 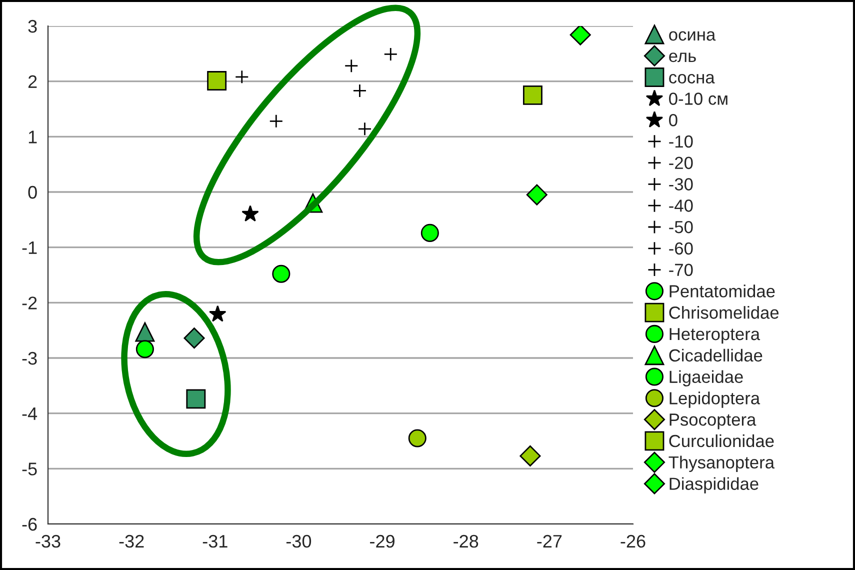 What do you see at coordinates (32, 81) in the screenshot?
I see `y-tick-label: 2` at bounding box center [32, 81].